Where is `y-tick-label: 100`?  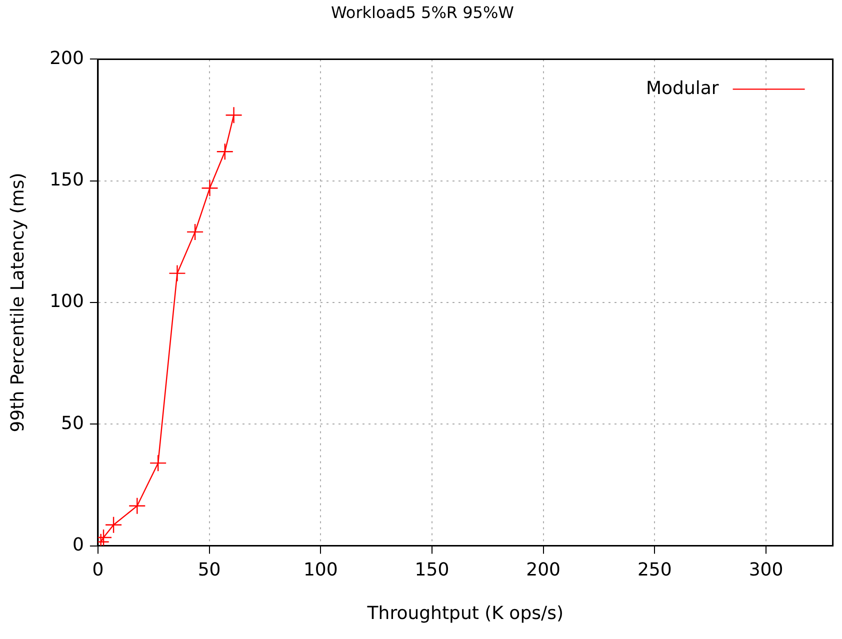
y-tick-label: 100 is located at coordinates (67, 301).